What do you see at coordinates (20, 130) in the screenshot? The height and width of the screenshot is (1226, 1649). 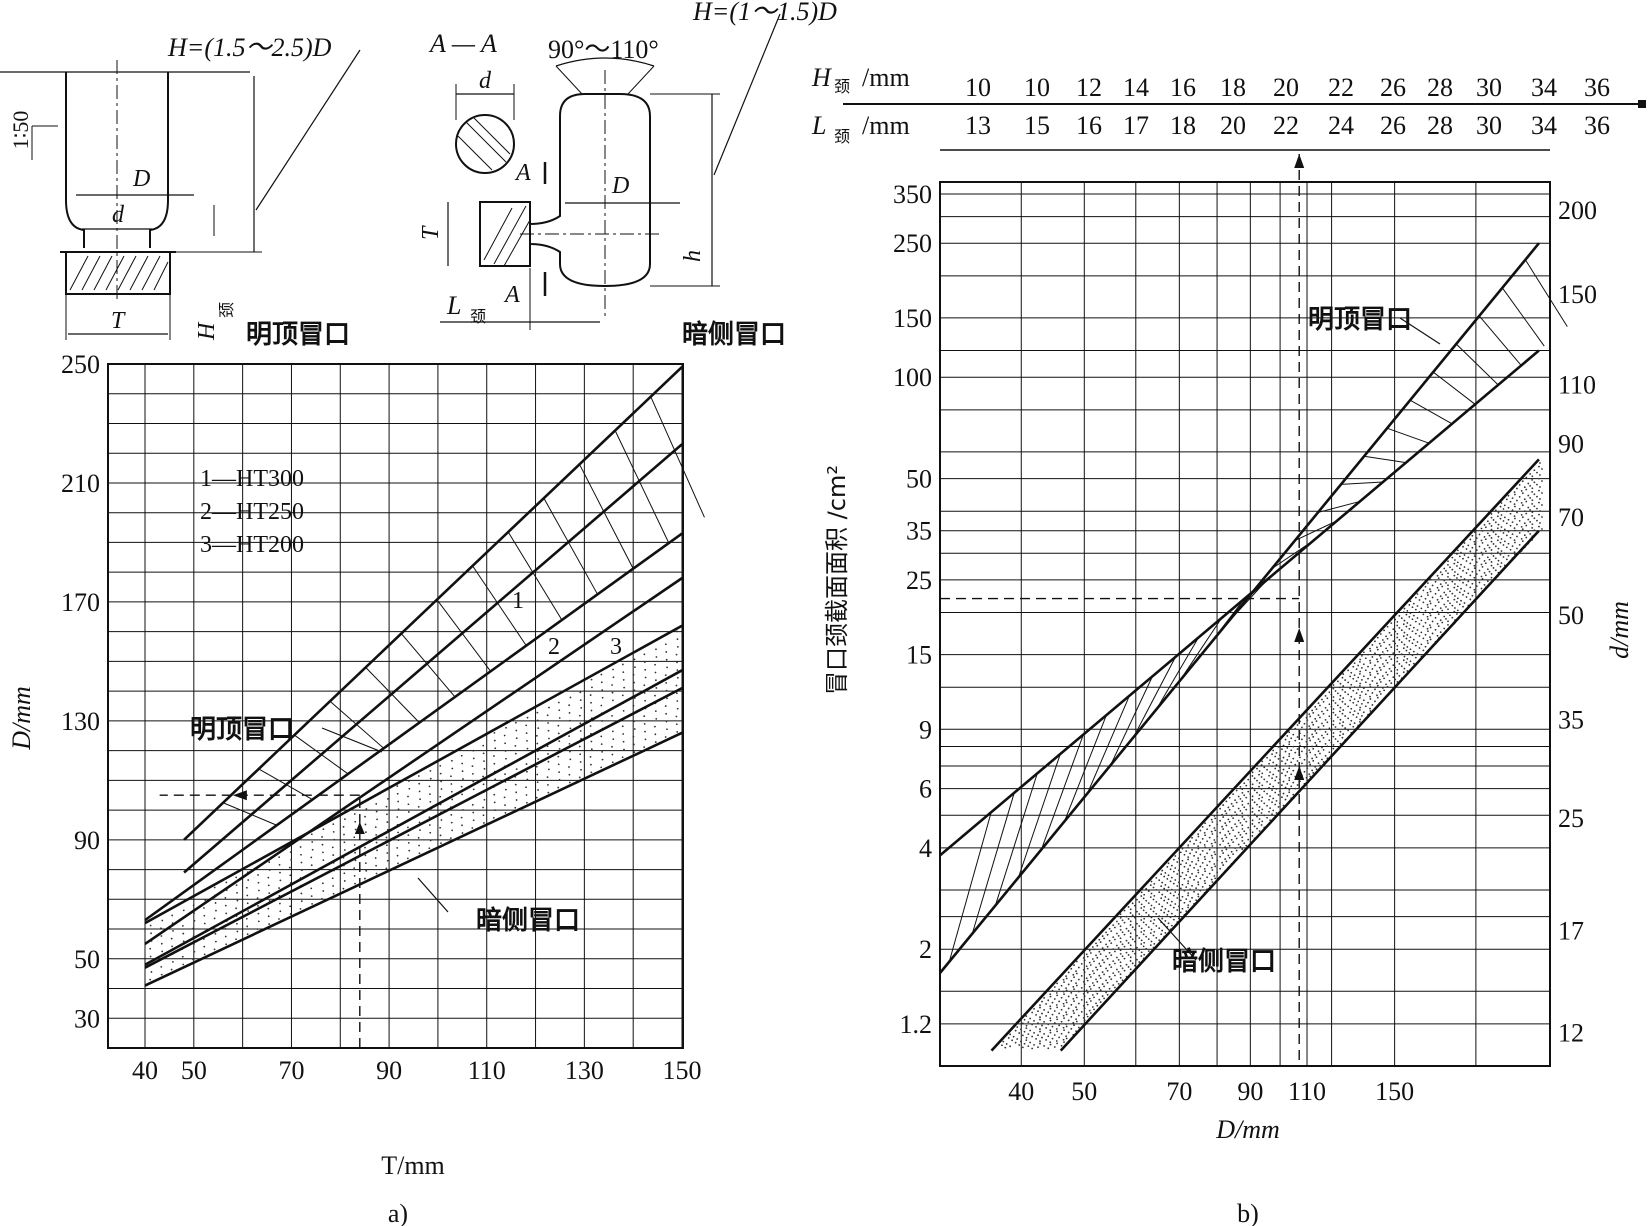 I see `top-riser-taper: 1∶50` at bounding box center [20, 130].